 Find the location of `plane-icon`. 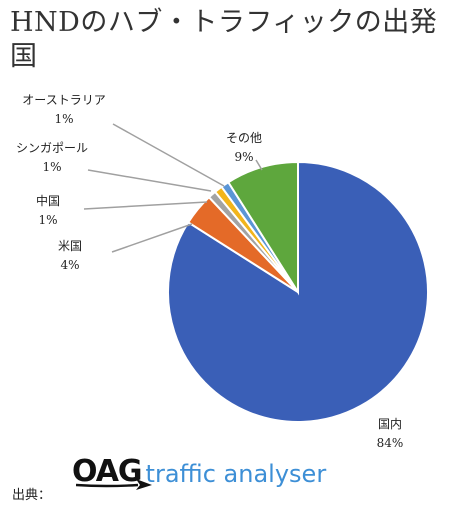

plane-icon is located at coordinates (114, 484).